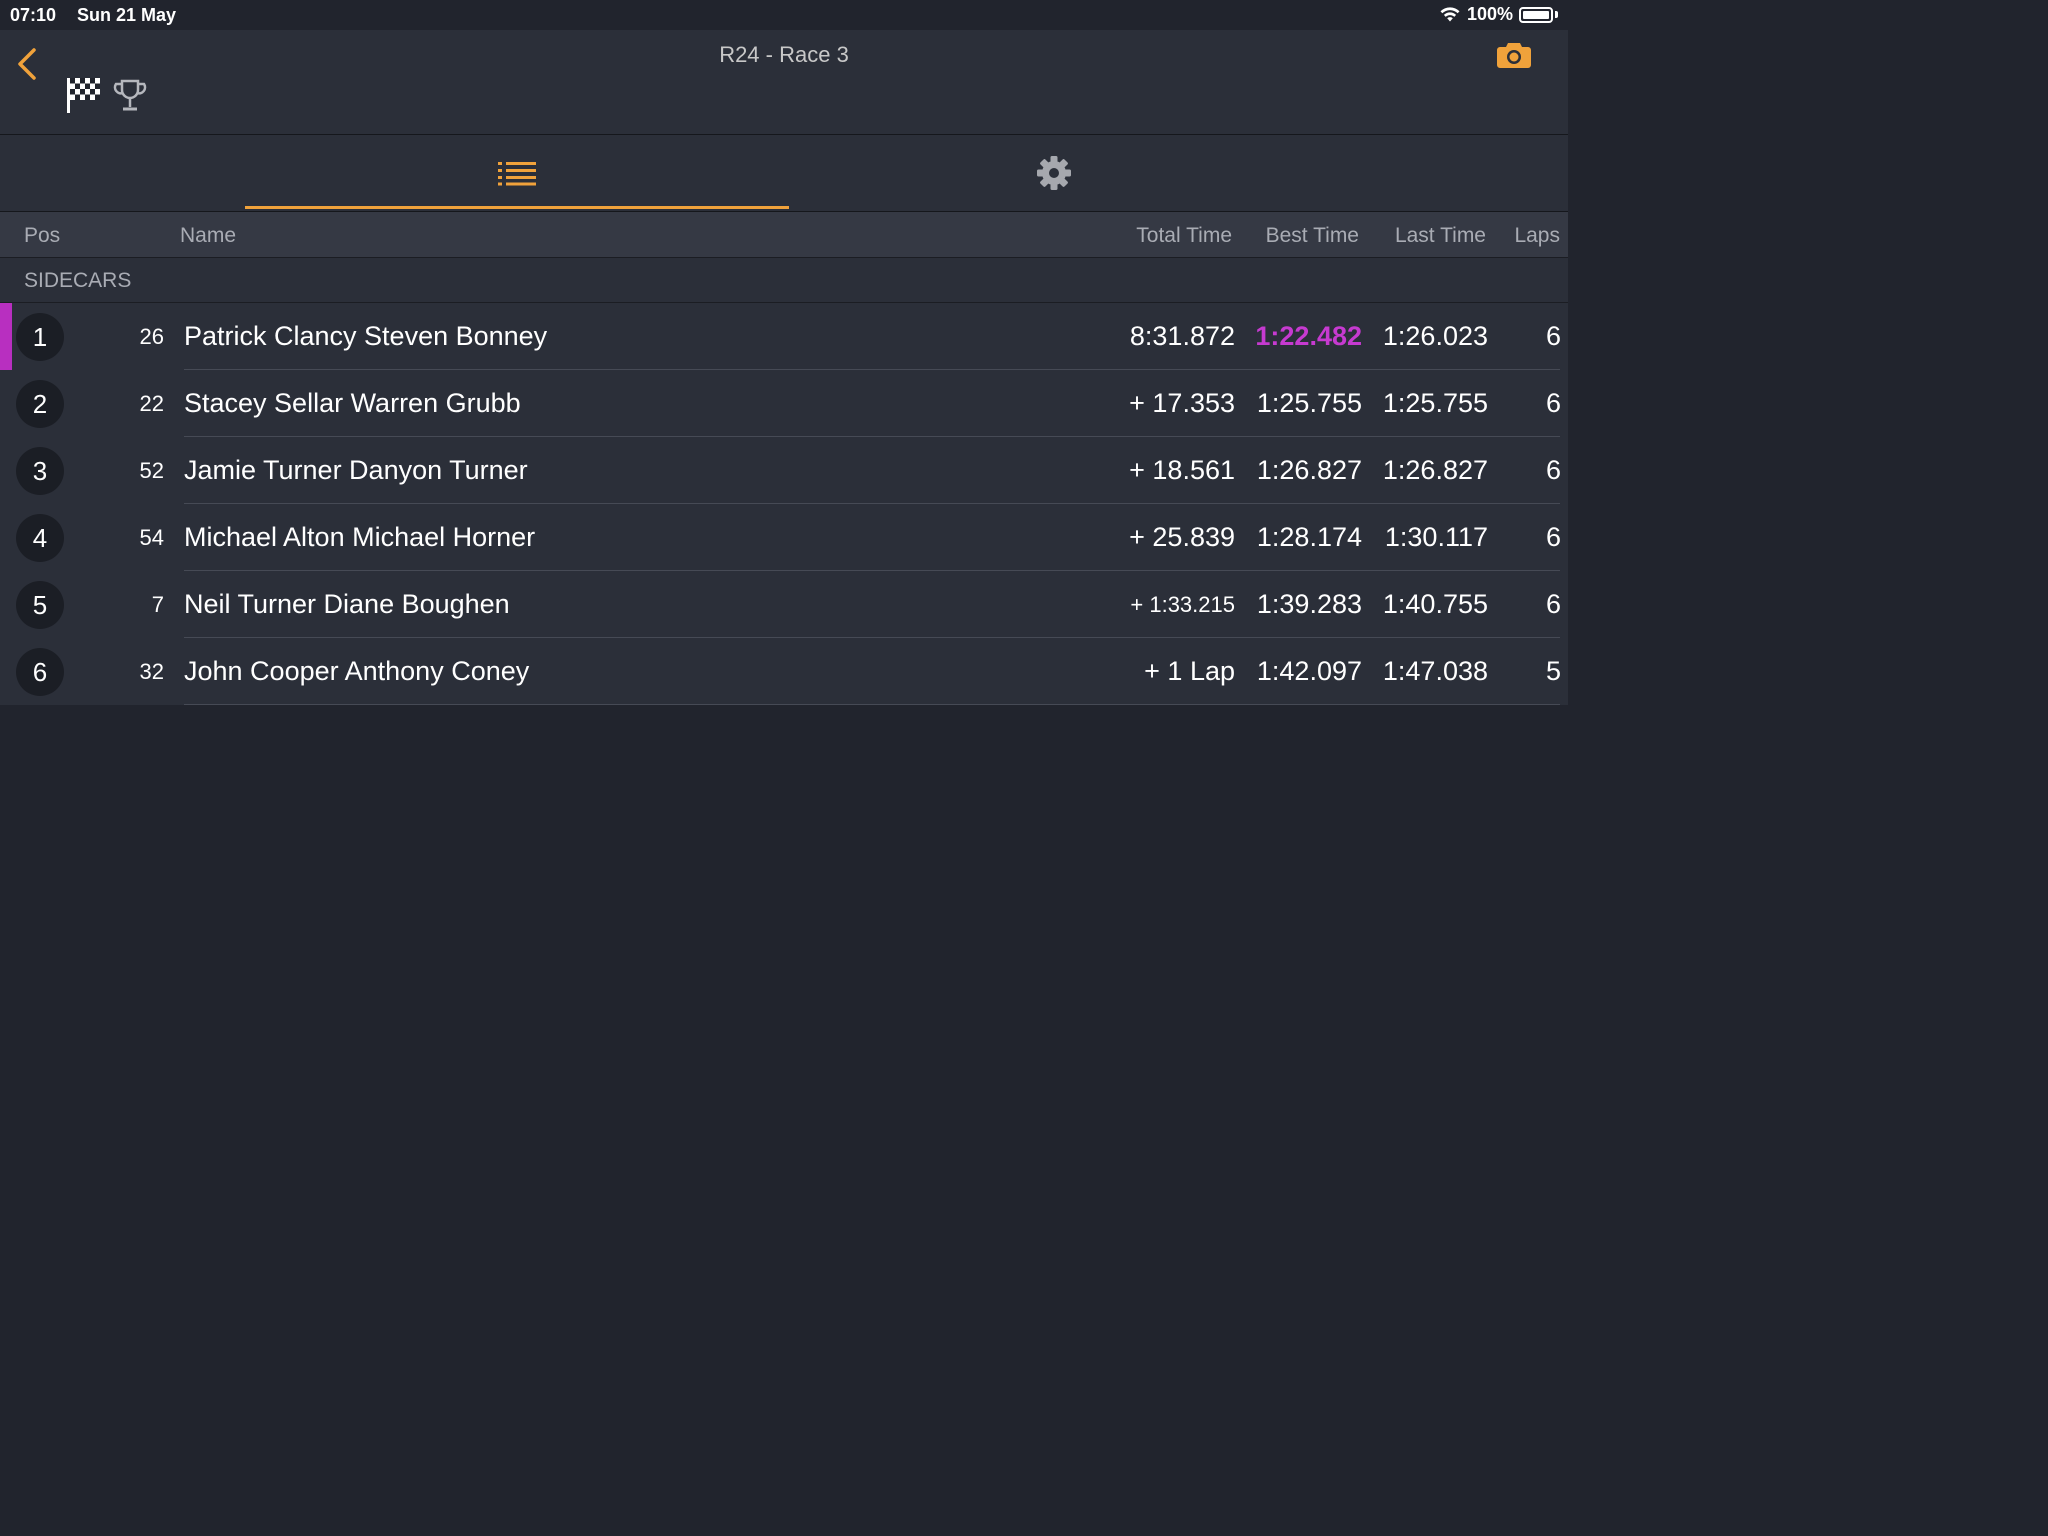 Image resolution: width=2048 pixels, height=1536 pixels. What do you see at coordinates (40, 404) in the screenshot?
I see `position-badge: 2` at bounding box center [40, 404].